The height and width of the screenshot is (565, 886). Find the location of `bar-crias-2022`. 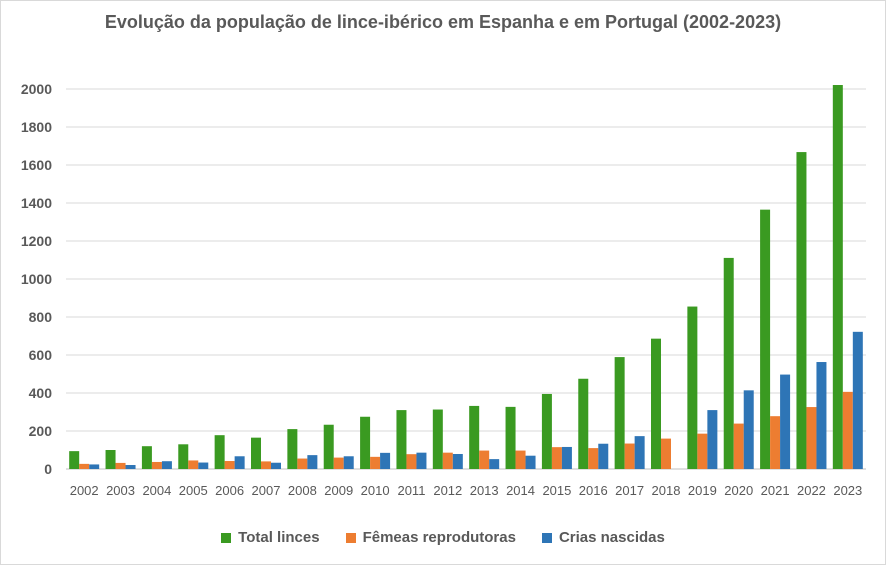

bar-crias-2022 is located at coordinates (821, 415).